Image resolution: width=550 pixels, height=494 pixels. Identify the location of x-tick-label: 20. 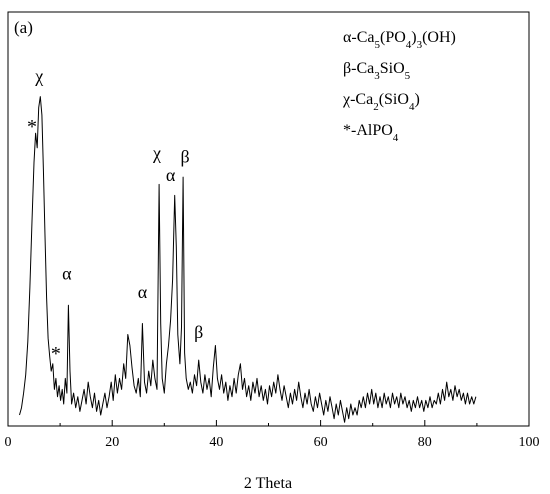
(112, 442).